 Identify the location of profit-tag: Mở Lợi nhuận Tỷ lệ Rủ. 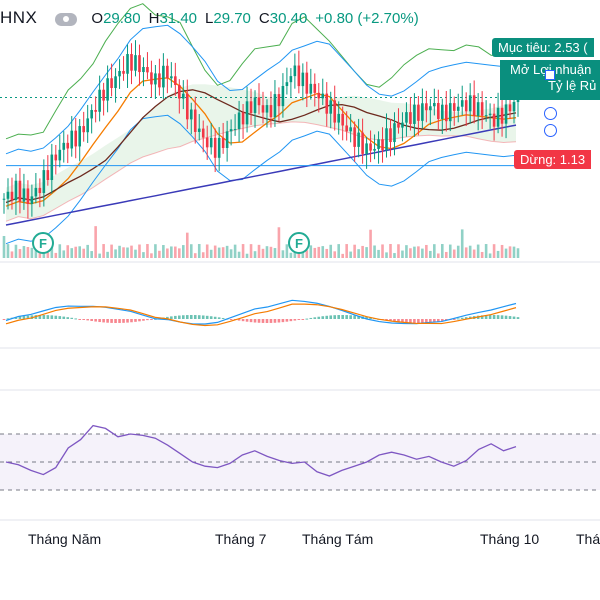
(550, 80).